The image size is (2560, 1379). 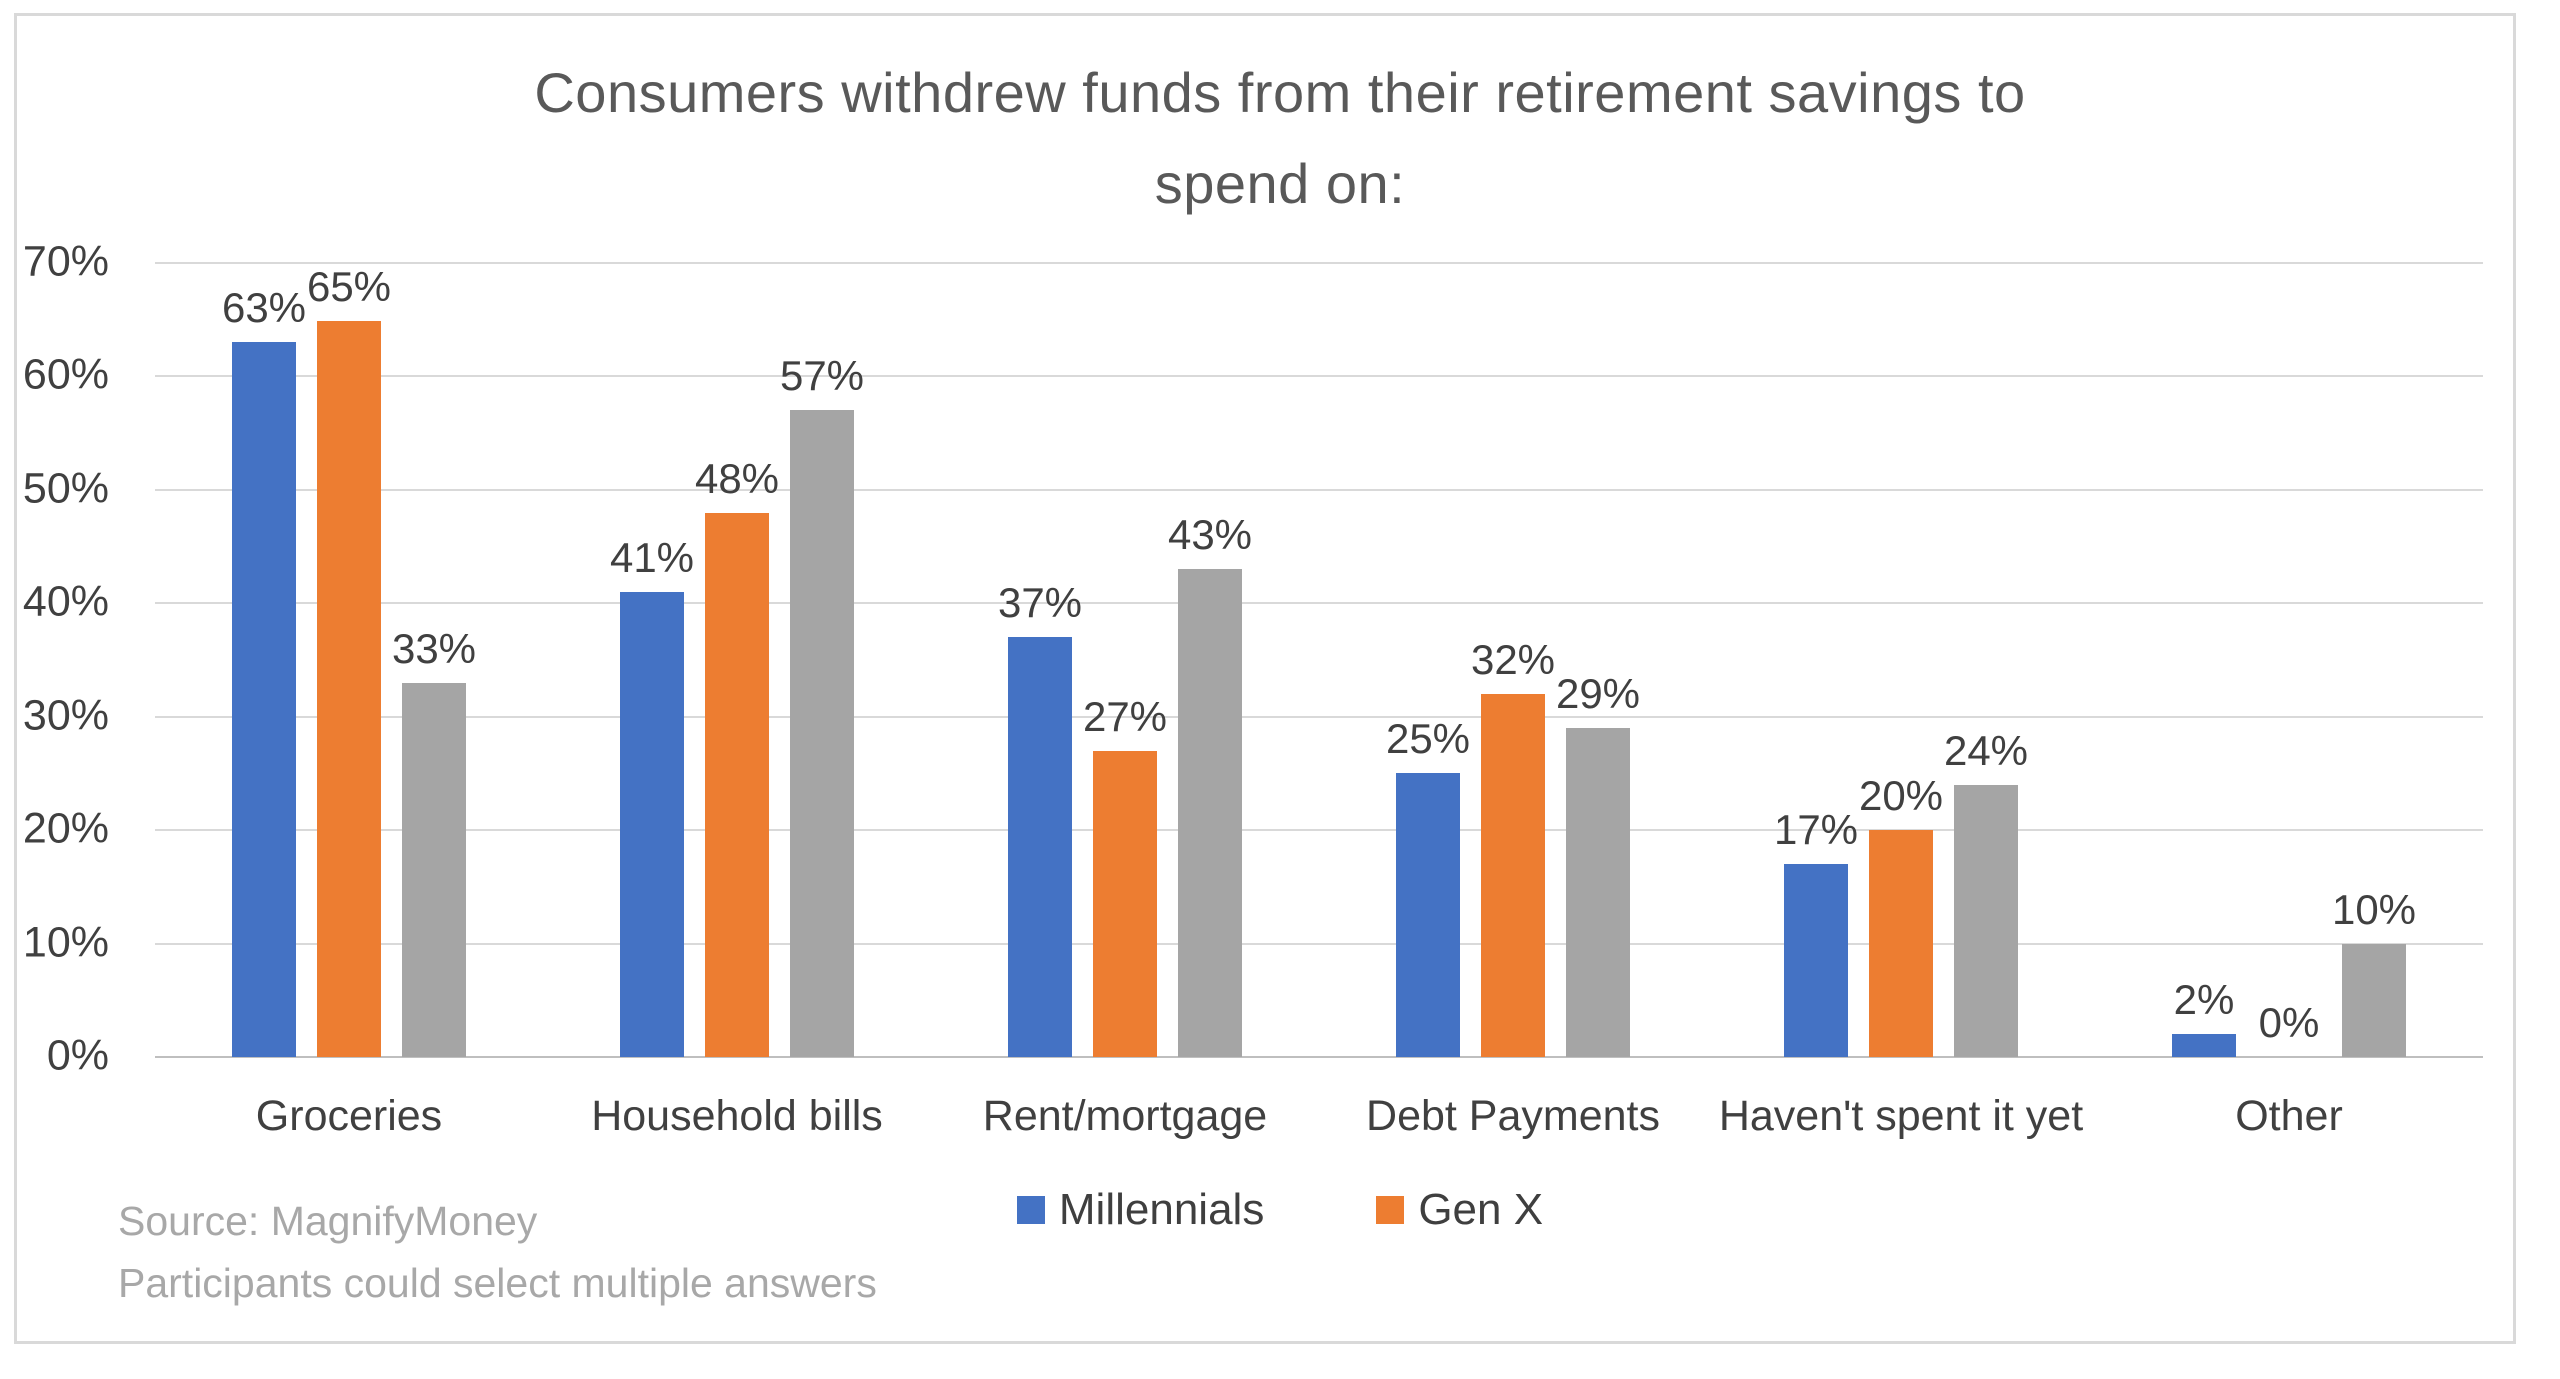 What do you see at coordinates (434, 648) in the screenshot?
I see `data-label-gray-groceries: 33%` at bounding box center [434, 648].